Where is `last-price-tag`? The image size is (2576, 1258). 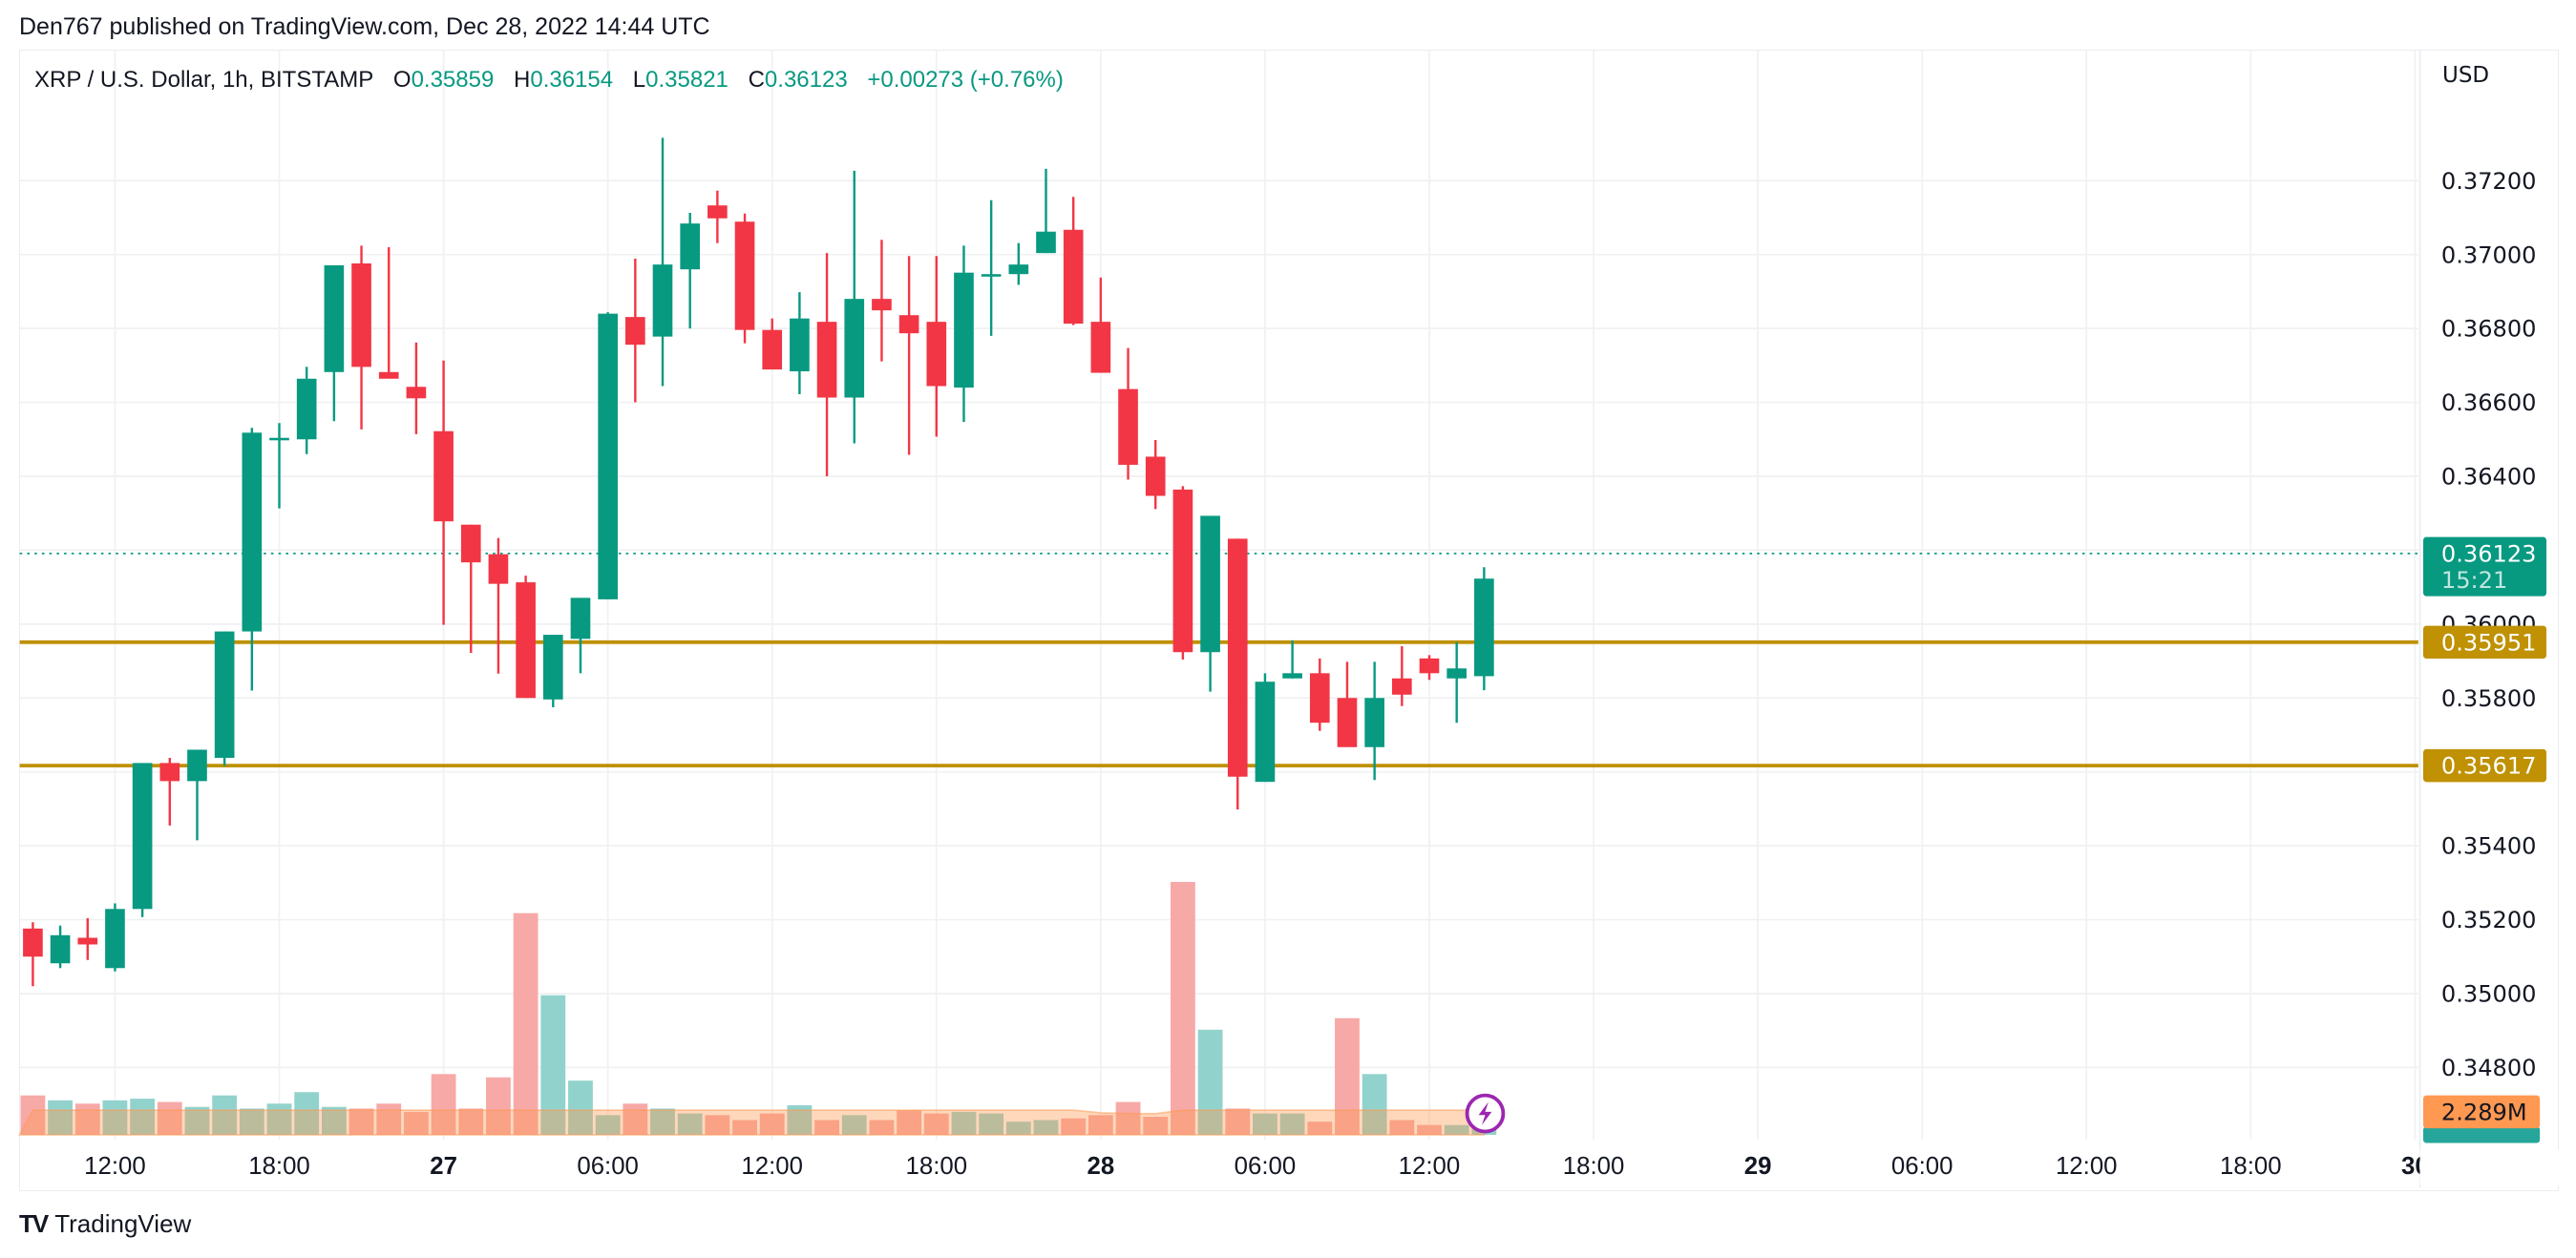
last-price-tag is located at coordinates (2484, 567).